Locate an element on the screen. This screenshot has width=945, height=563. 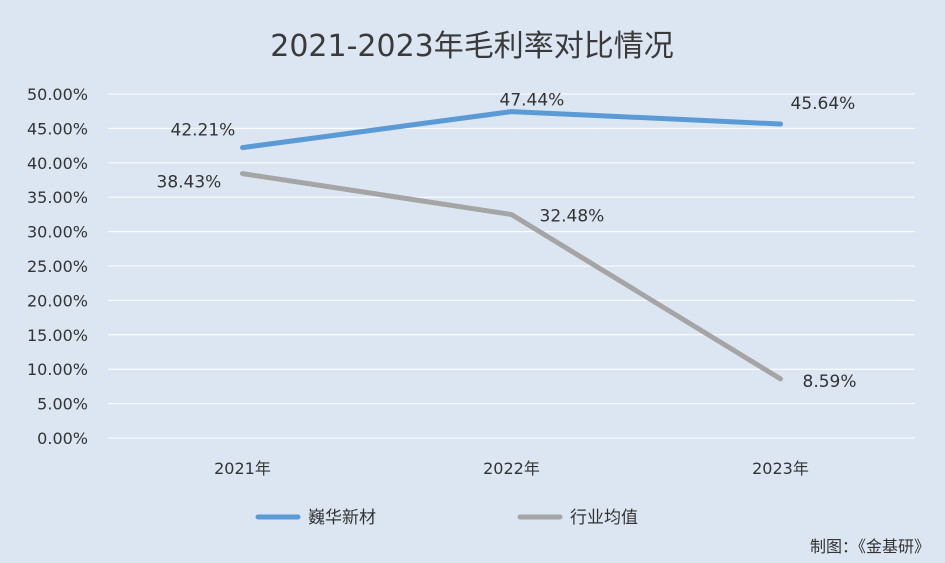
chart-title: 2021-2023年毛利率对比情况 is located at coordinates (472, 46).